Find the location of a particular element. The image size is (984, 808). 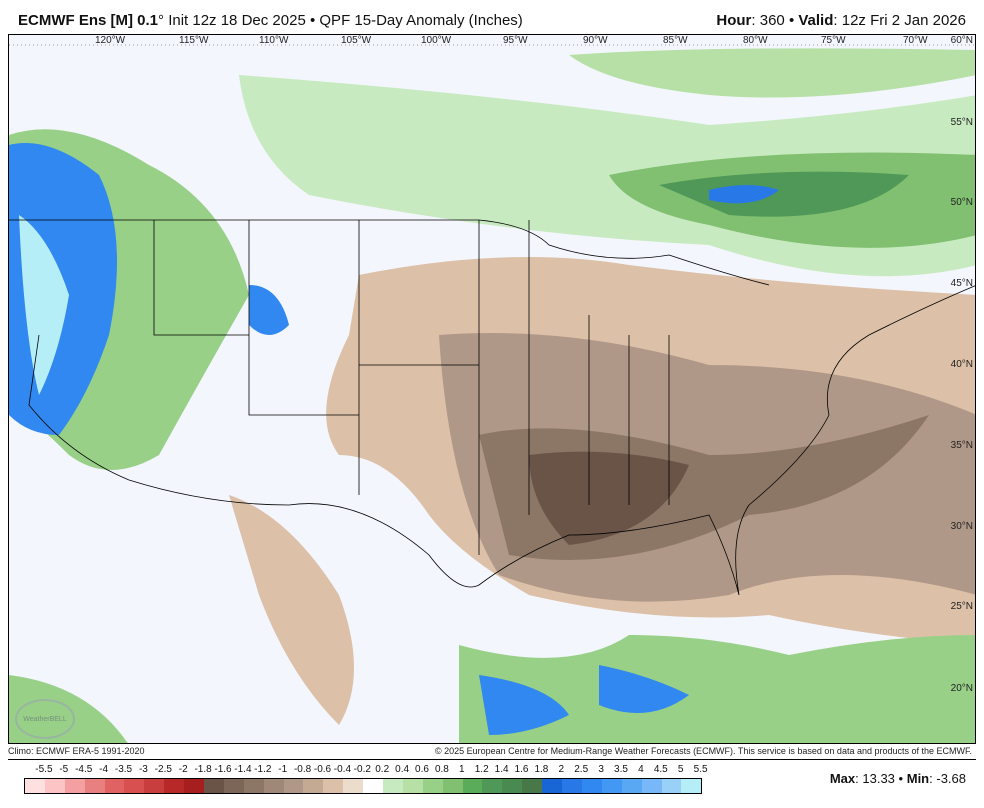

colorbar-label: 0.4 is located at coordinates (402, 769).